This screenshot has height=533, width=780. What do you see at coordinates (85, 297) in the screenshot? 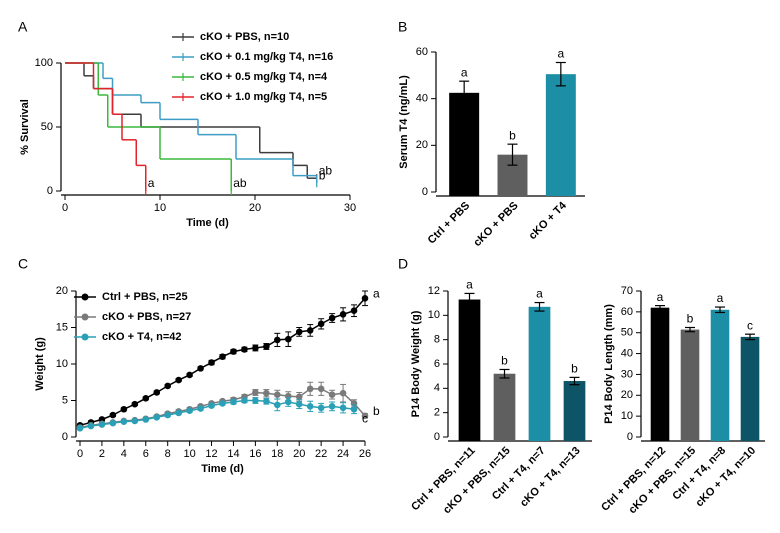
I see `legend-marker` at bounding box center [85, 297].